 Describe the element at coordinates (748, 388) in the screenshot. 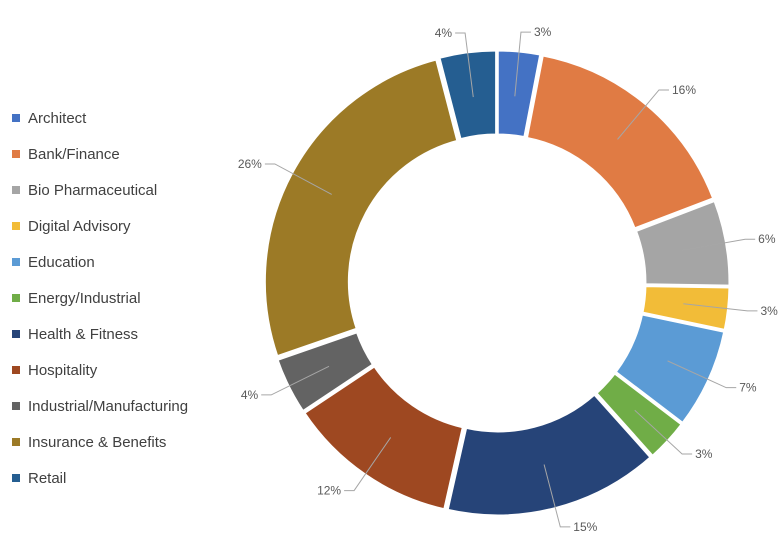

I see `data-label: 7%` at that location.